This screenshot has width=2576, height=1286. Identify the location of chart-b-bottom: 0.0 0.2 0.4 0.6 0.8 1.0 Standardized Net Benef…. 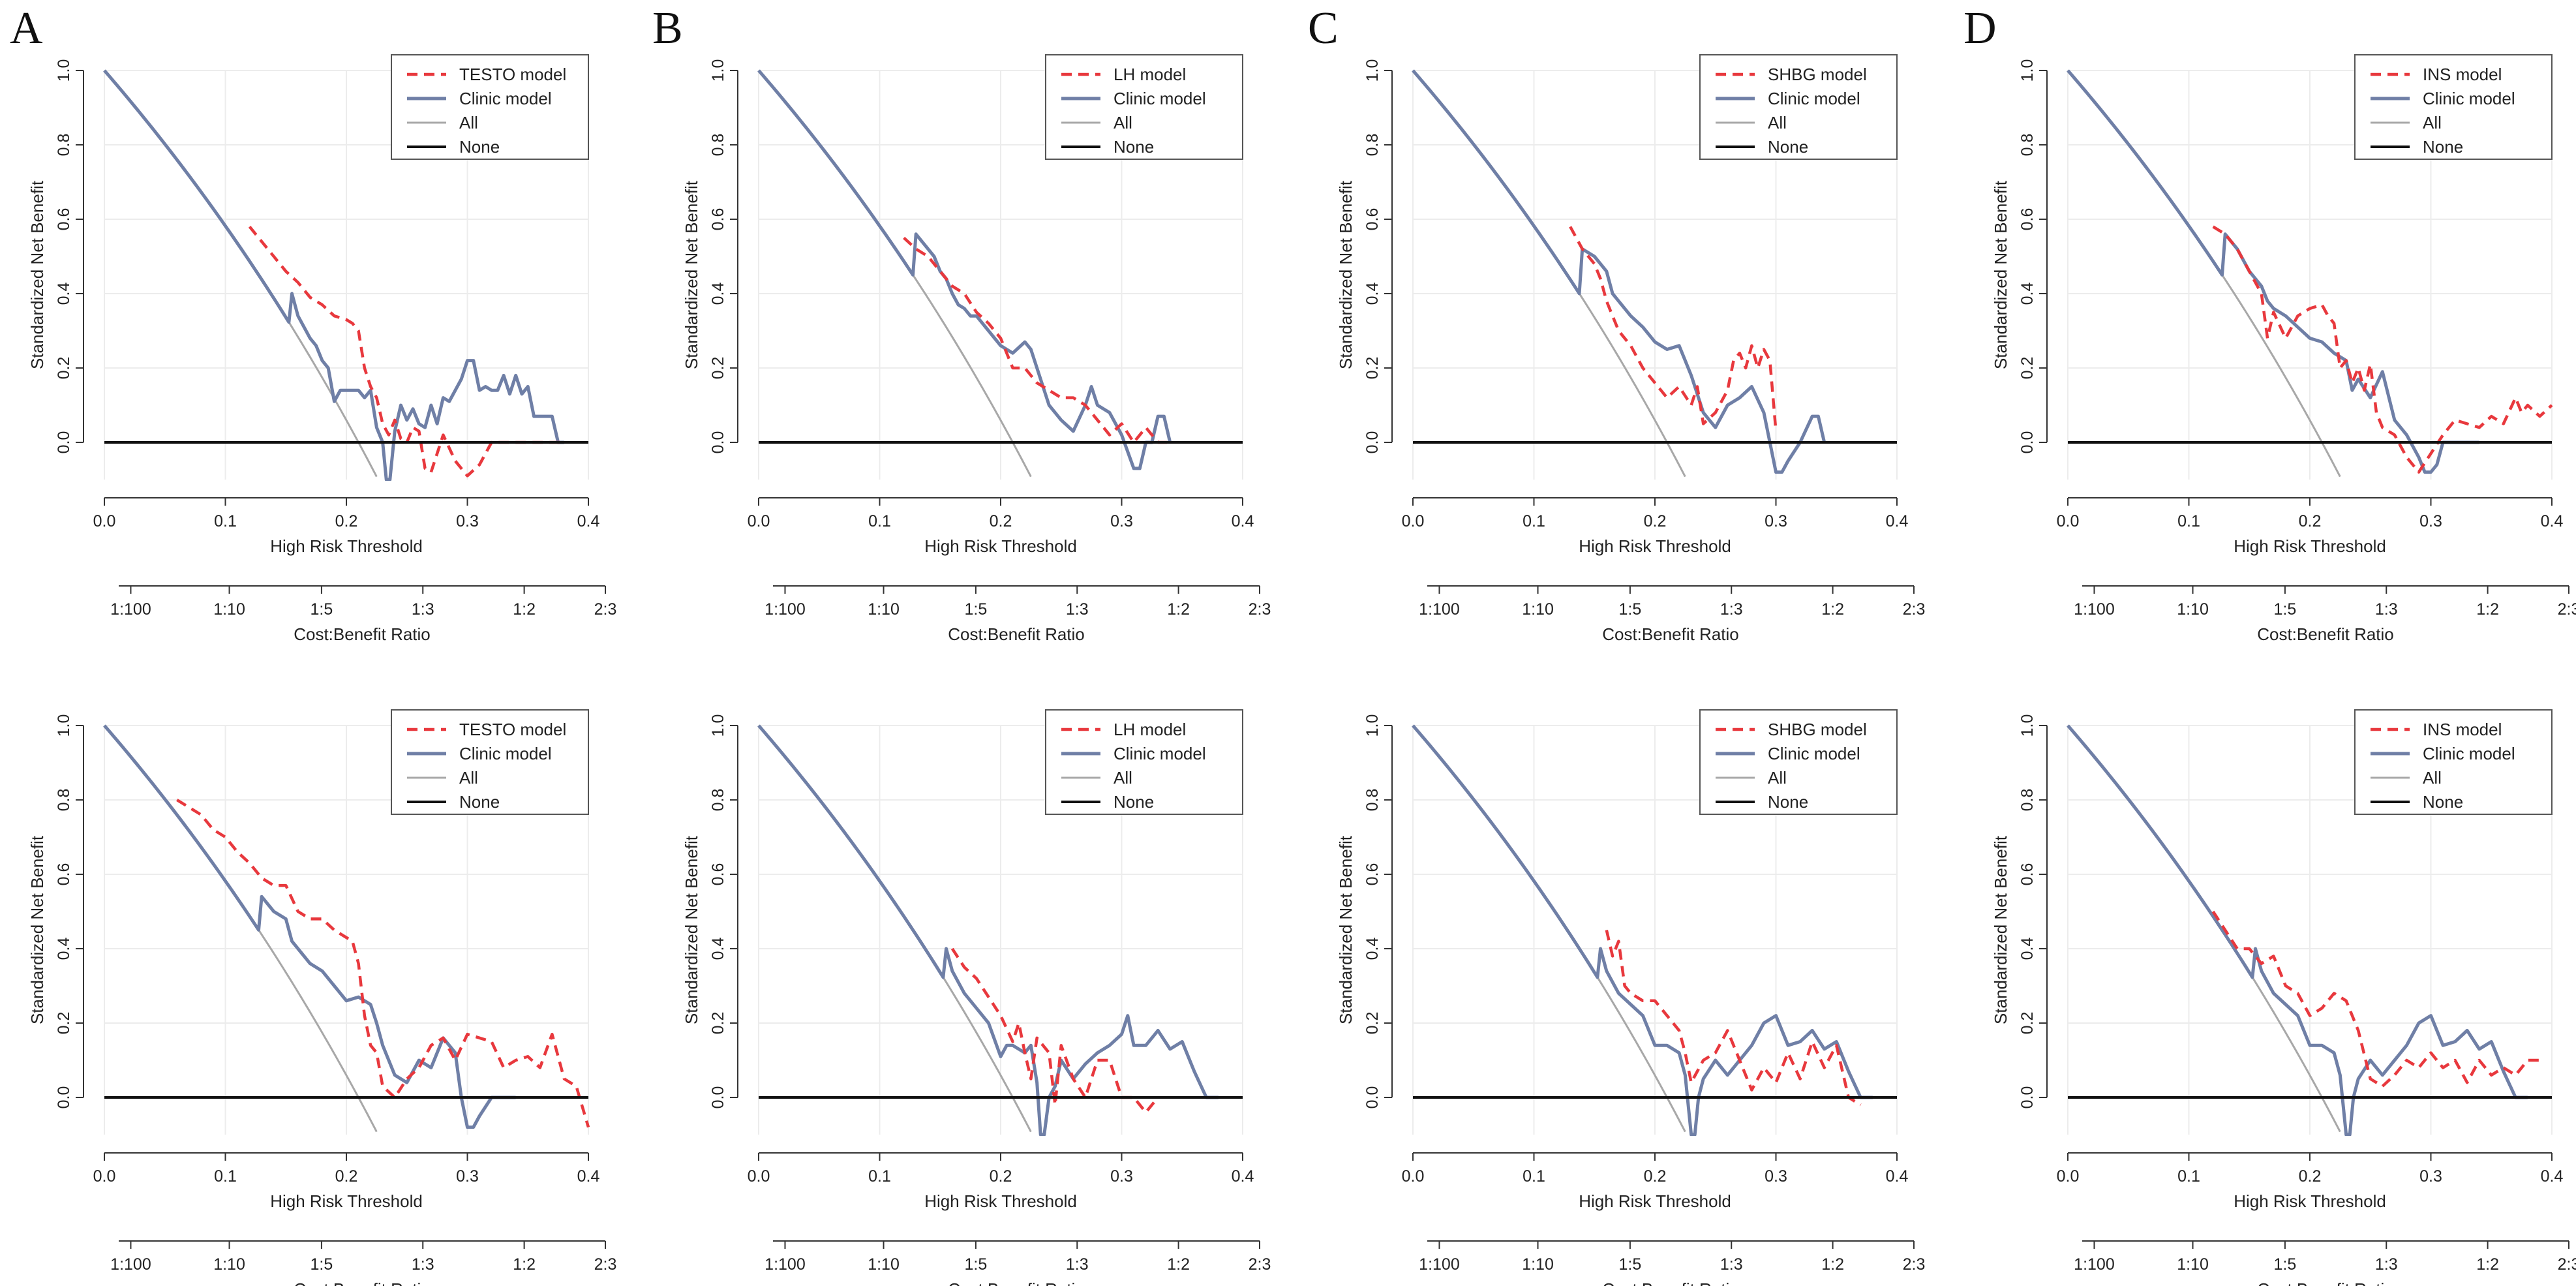
(977, 997).